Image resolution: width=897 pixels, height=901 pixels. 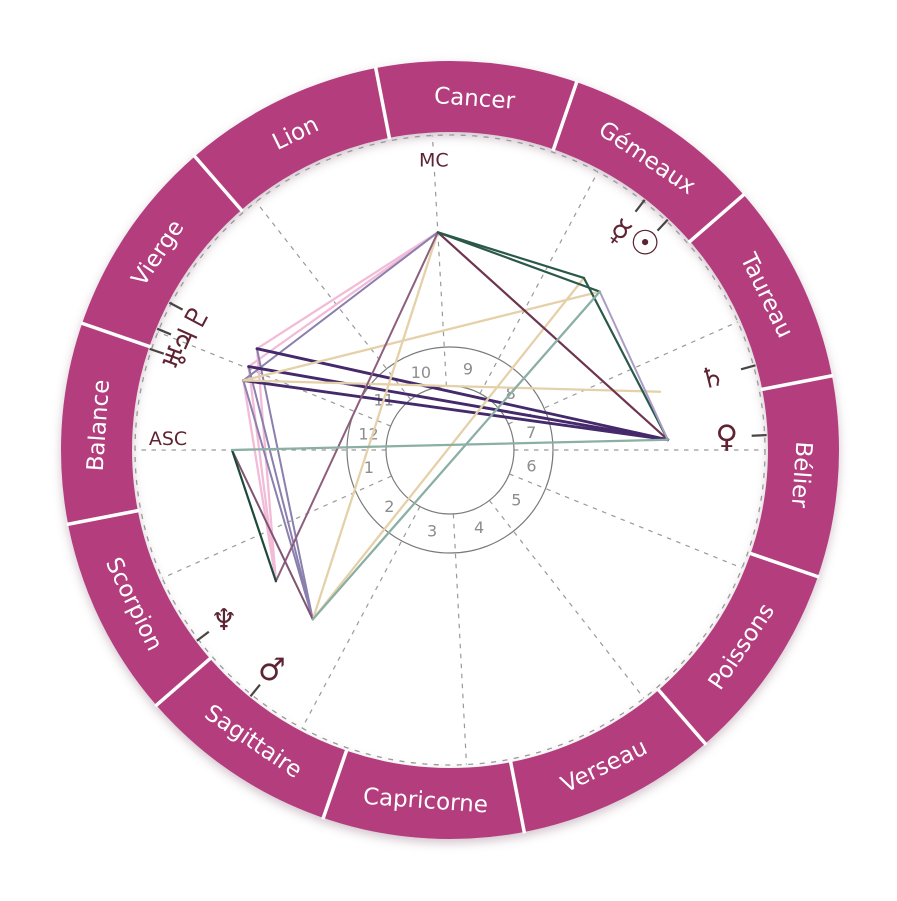 I want to click on aspect-line-pluto-venus, so click(x=462, y=394).